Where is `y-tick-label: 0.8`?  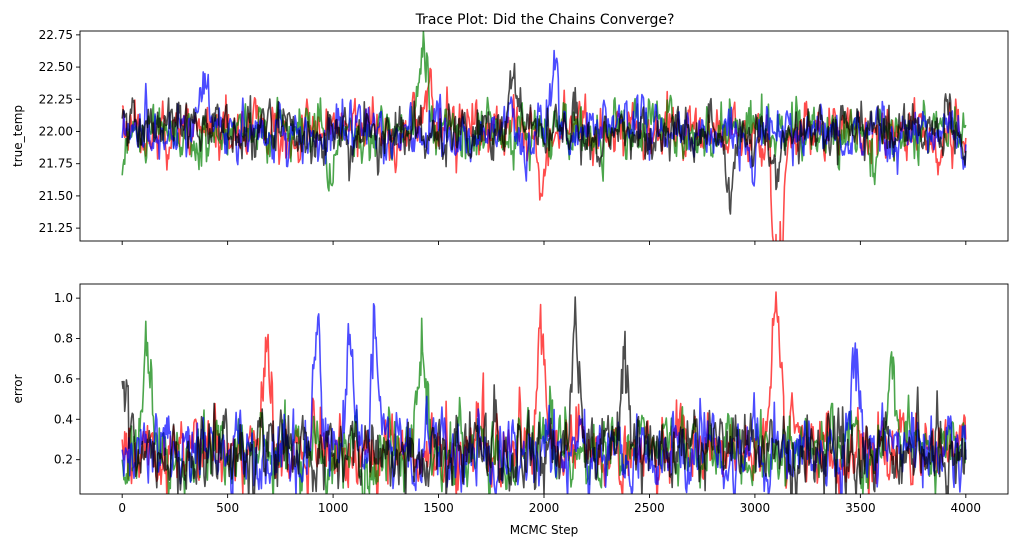
y-tick-label: 0.8 is located at coordinates (63, 339).